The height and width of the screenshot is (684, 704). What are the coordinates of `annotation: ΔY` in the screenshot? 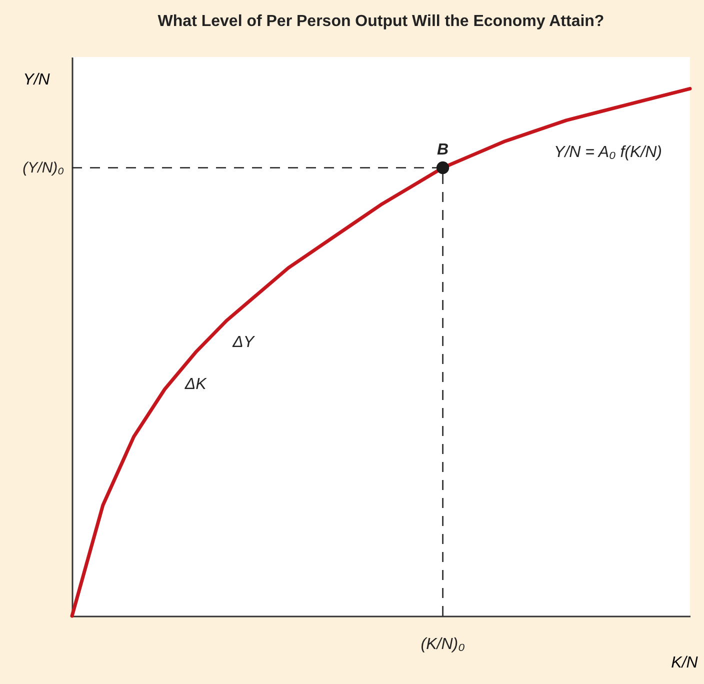 It's located at (244, 342).